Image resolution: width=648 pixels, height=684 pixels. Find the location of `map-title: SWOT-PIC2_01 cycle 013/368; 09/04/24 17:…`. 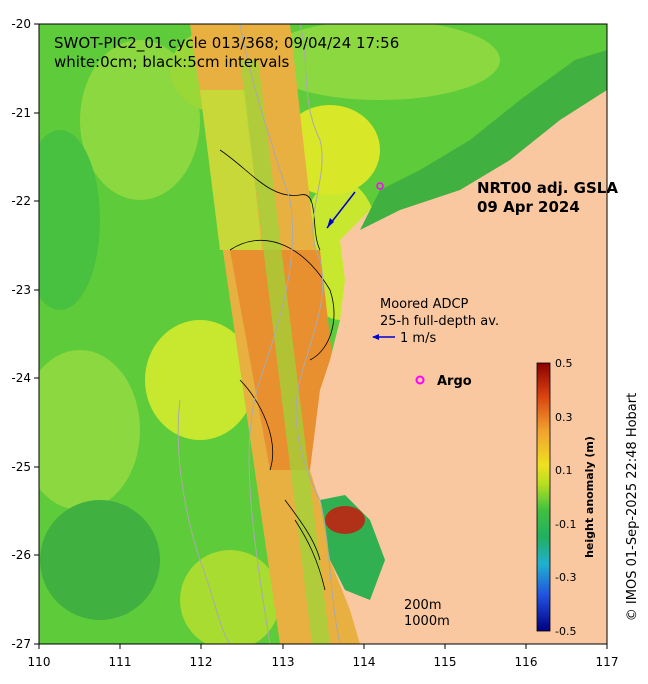

map-title: SWOT-PIC2_01 cycle 013/368; 09/04/24 17:… is located at coordinates (226, 43).